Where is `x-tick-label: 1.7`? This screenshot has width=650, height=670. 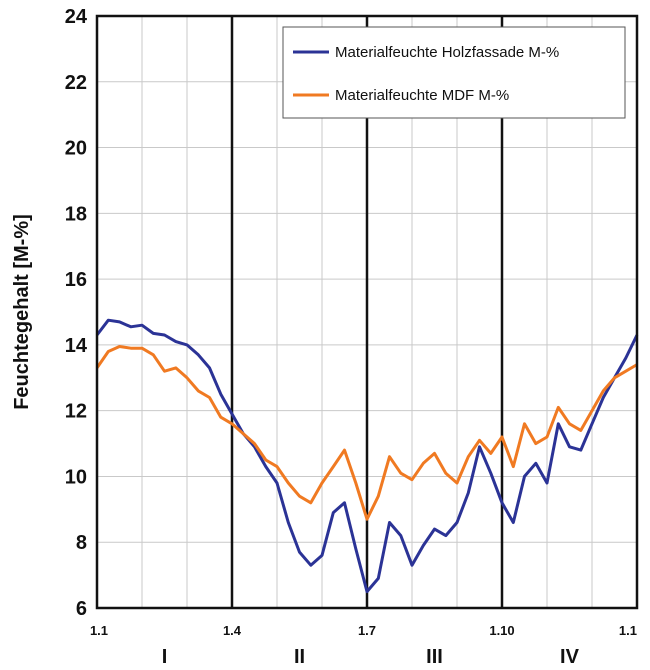
x-tick-label: 1.7 is located at coordinates (367, 630).